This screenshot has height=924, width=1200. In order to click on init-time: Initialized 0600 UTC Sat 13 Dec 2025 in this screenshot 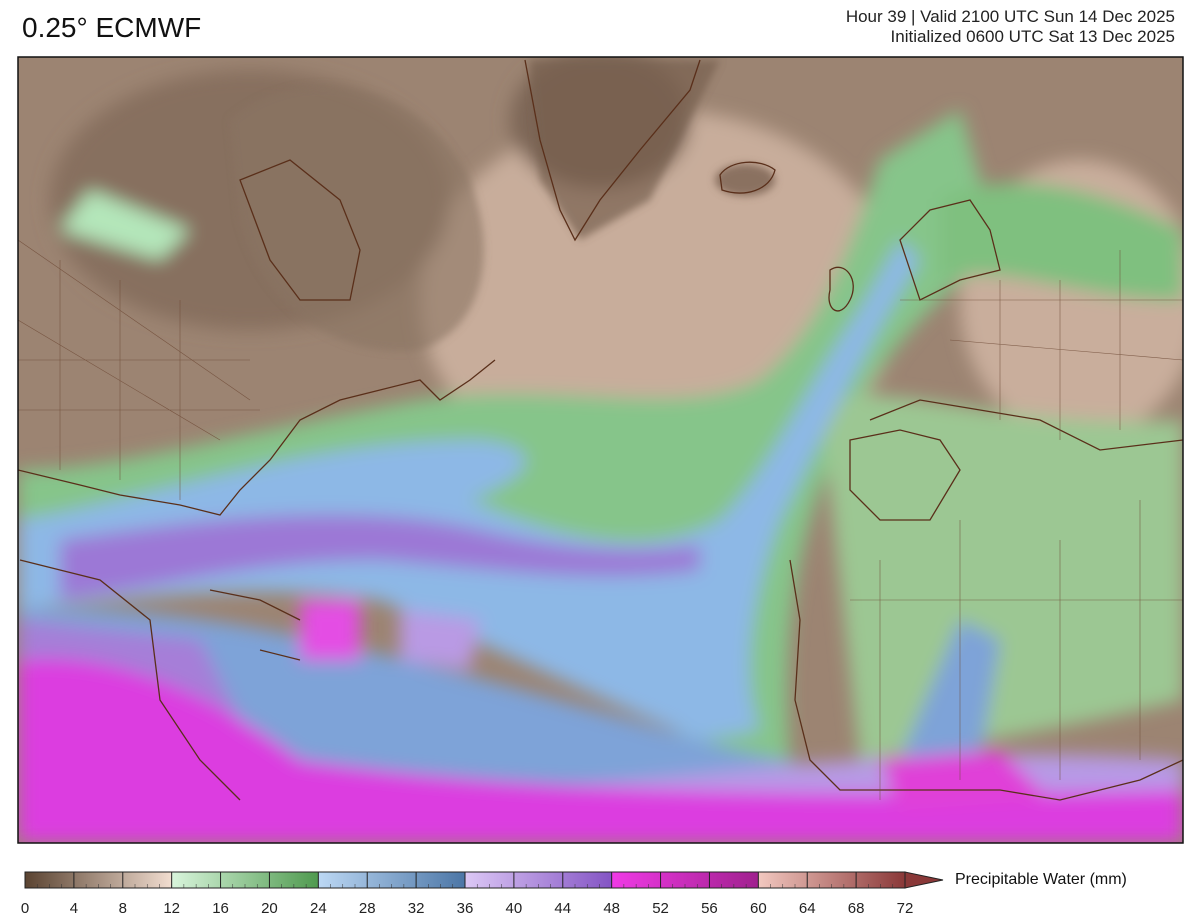, I will do `click(1033, 36)`.